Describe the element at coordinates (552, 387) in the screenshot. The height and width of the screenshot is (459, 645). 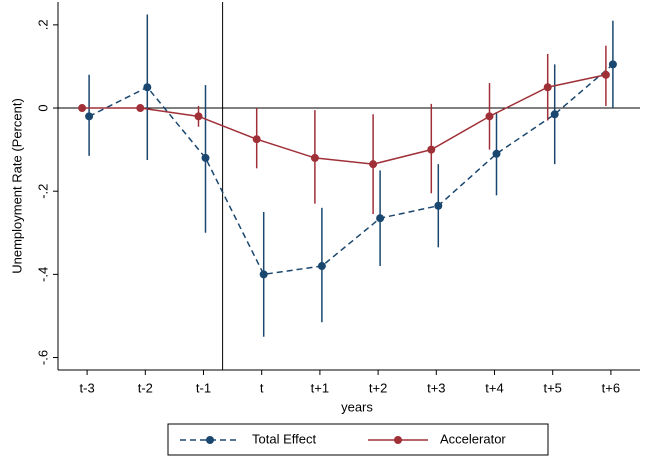
I see `x-tick-label: t+5` at that location.